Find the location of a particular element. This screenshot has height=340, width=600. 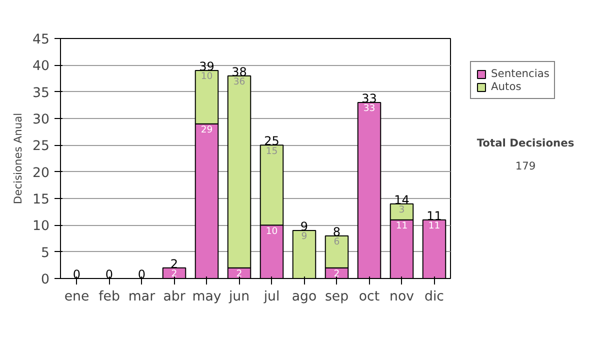

x-tick-label: oct is located at coordinates (369, 297).